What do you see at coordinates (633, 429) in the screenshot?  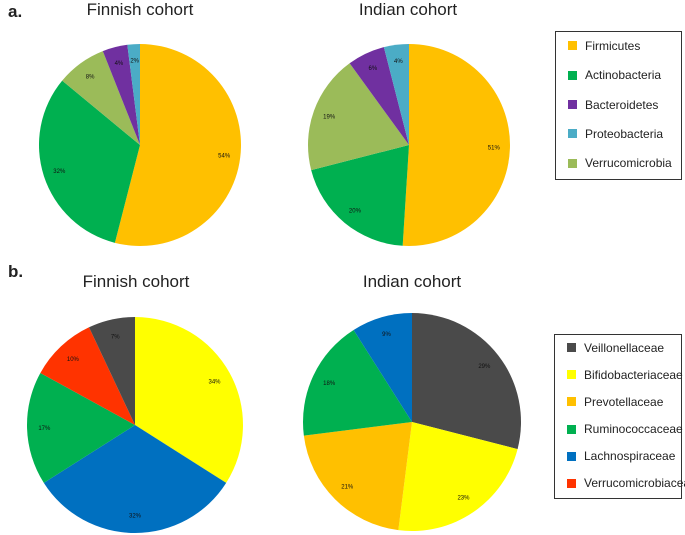 I see `legend-label: Ruminococcaceae` at bounding box center [633, 429].